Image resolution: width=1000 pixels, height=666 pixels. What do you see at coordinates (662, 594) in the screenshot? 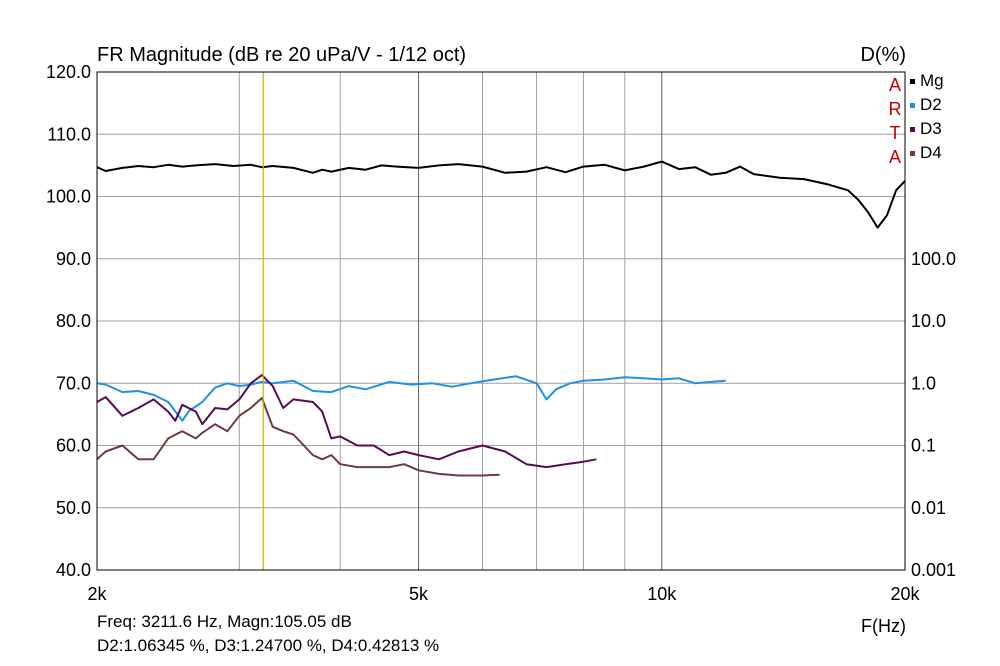
I see `x-tick-label: 10k` at bounding box center [662, 594].